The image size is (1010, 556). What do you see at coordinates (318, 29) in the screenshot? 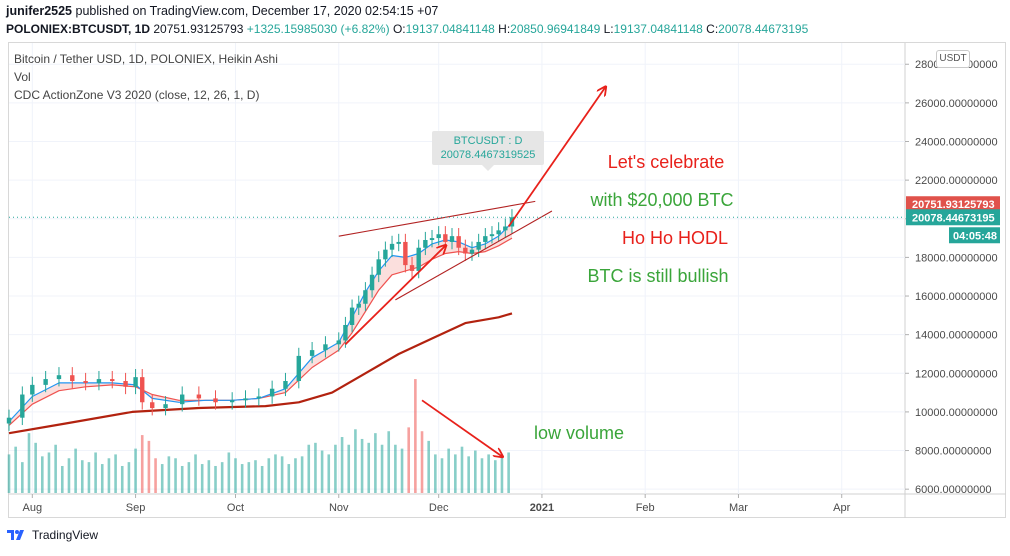
I see `price-change: +1325.15985030 (+6.82%)` at bounding box center [318, 29].